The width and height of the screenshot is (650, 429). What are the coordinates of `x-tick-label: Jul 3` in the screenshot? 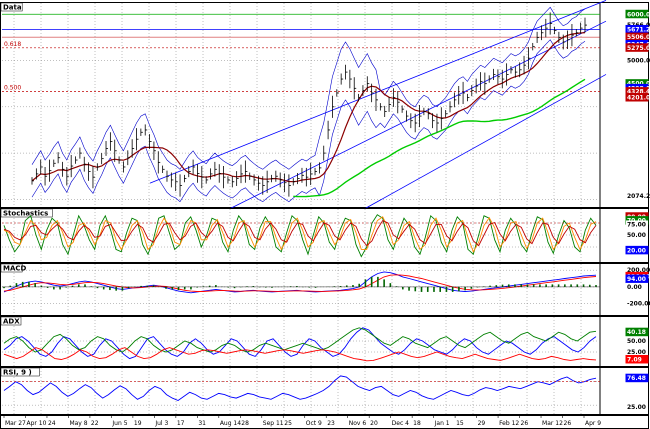 It's located at (161, 423).